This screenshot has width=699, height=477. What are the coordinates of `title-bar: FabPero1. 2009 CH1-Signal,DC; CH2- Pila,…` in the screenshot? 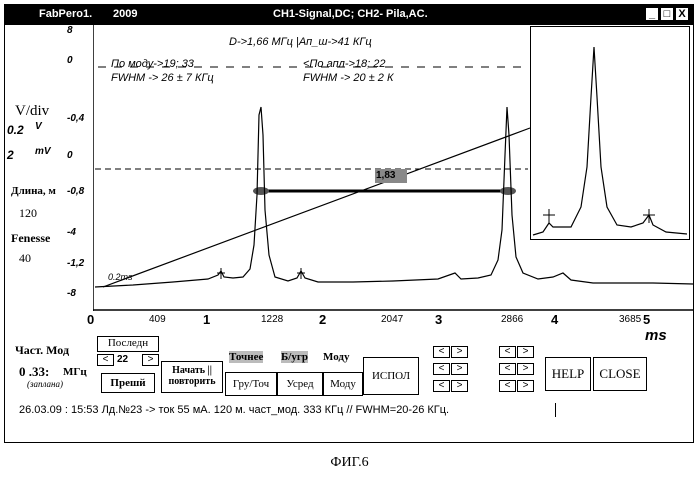 It's located at (349, 15).